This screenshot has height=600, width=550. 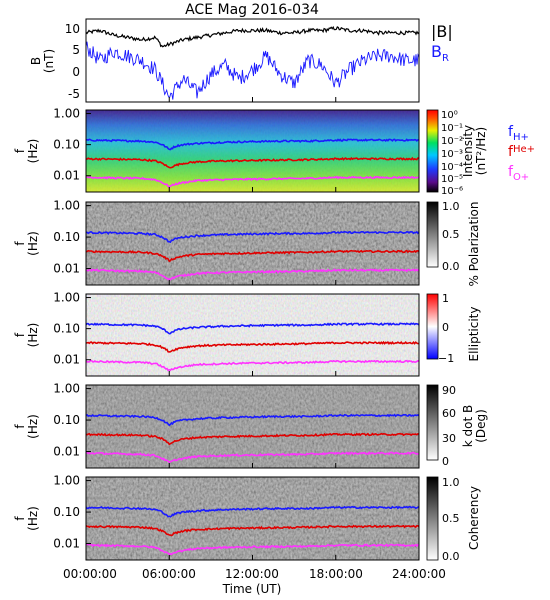 What do you see at coordinates (74, 94) in the screenshot?
I see `field-ytick: -5` at bounding box center [74, 94].